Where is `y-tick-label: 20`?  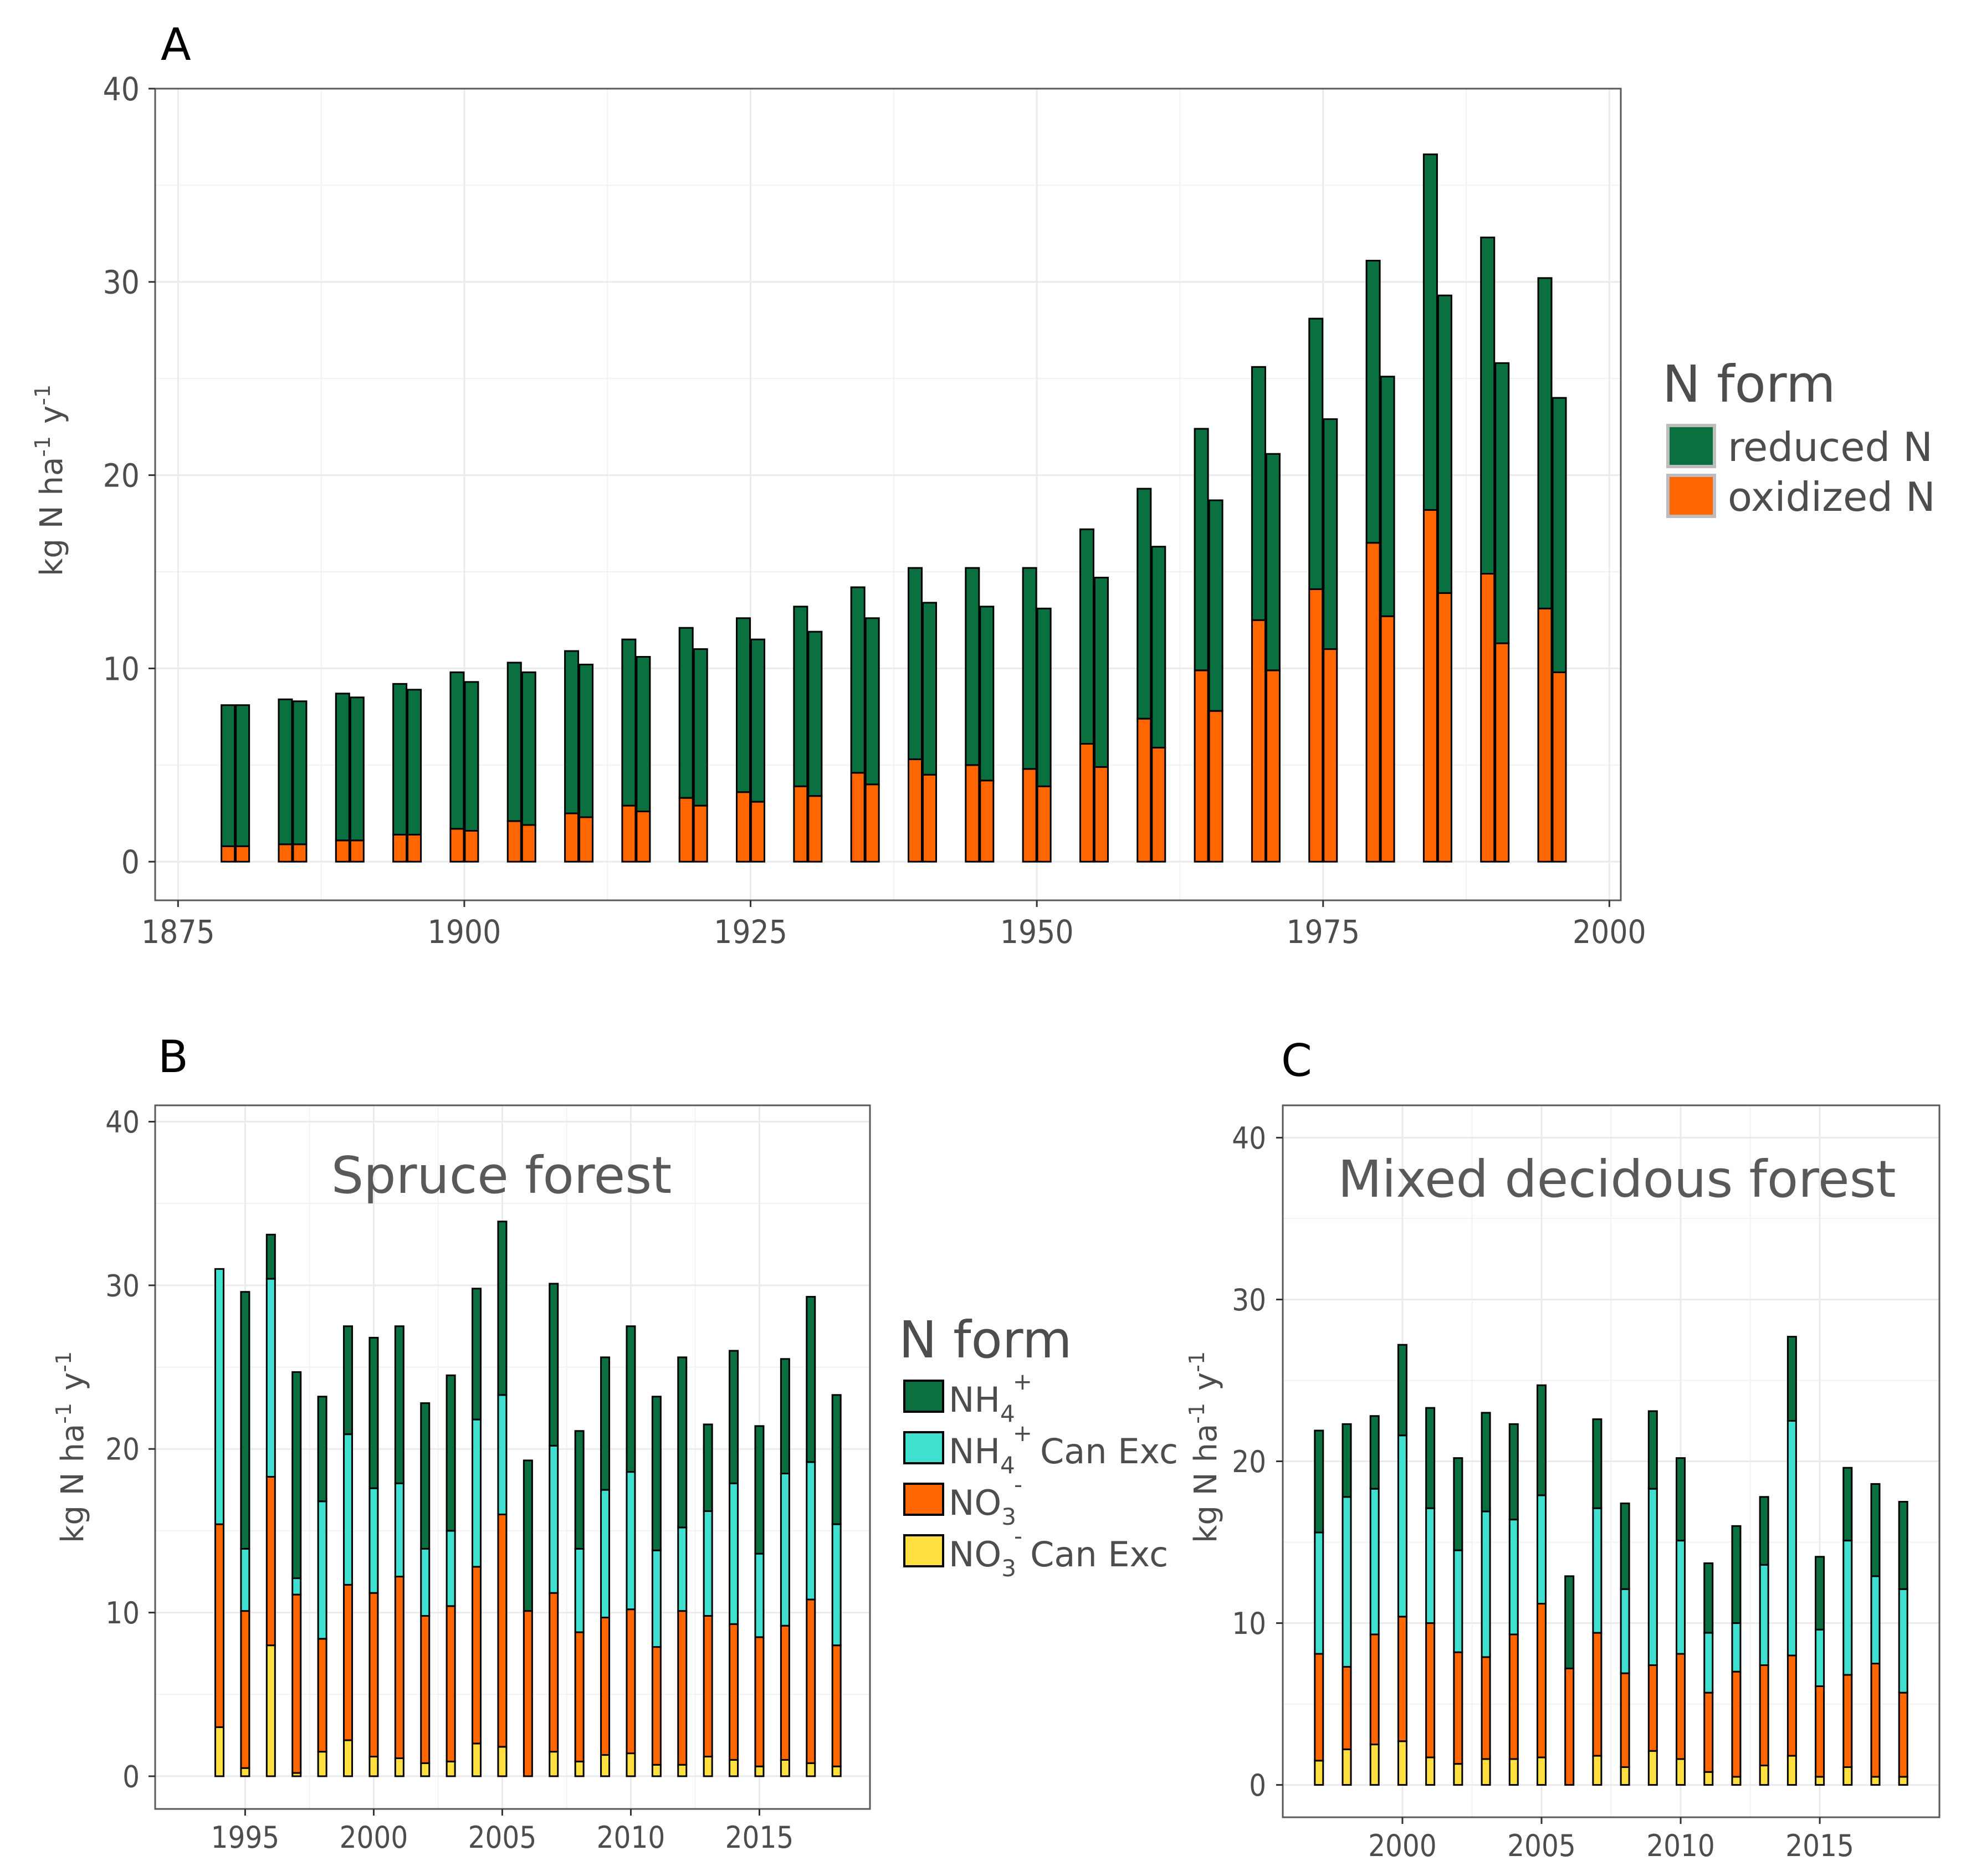 y-tick-label: 20 is located at coordinates (122, 475).